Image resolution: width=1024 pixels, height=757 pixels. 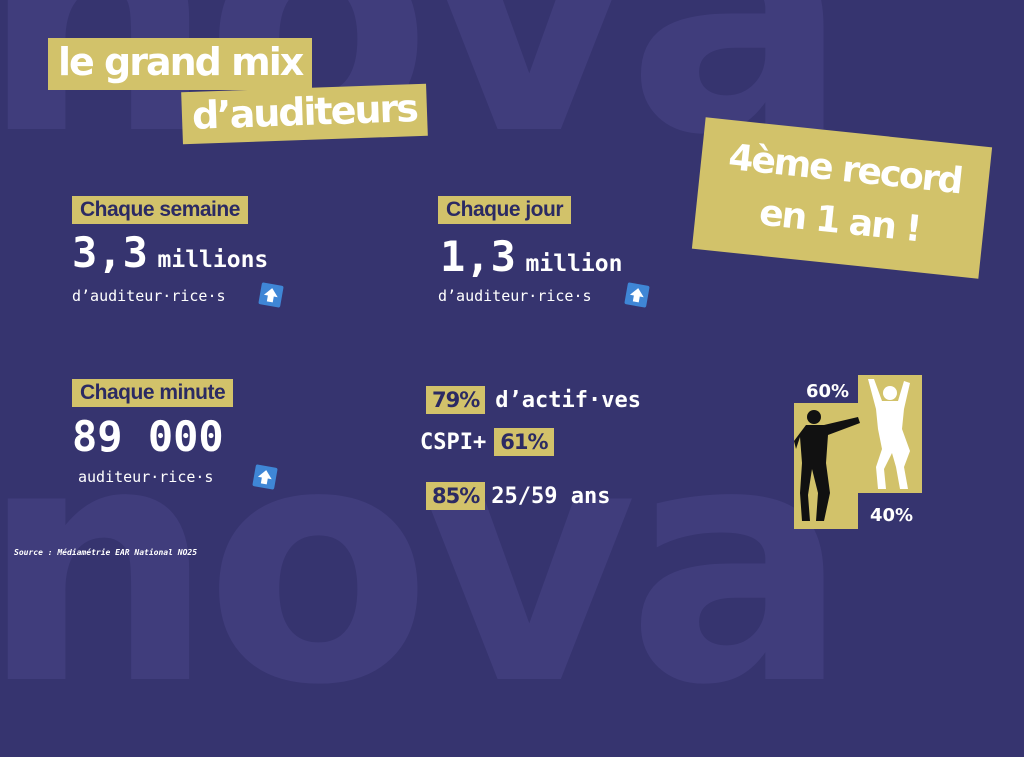 What do you see at coordinates (827, 465) in the screenshot?
I see `man-dancer-icon` at bounding box center [827, 465].